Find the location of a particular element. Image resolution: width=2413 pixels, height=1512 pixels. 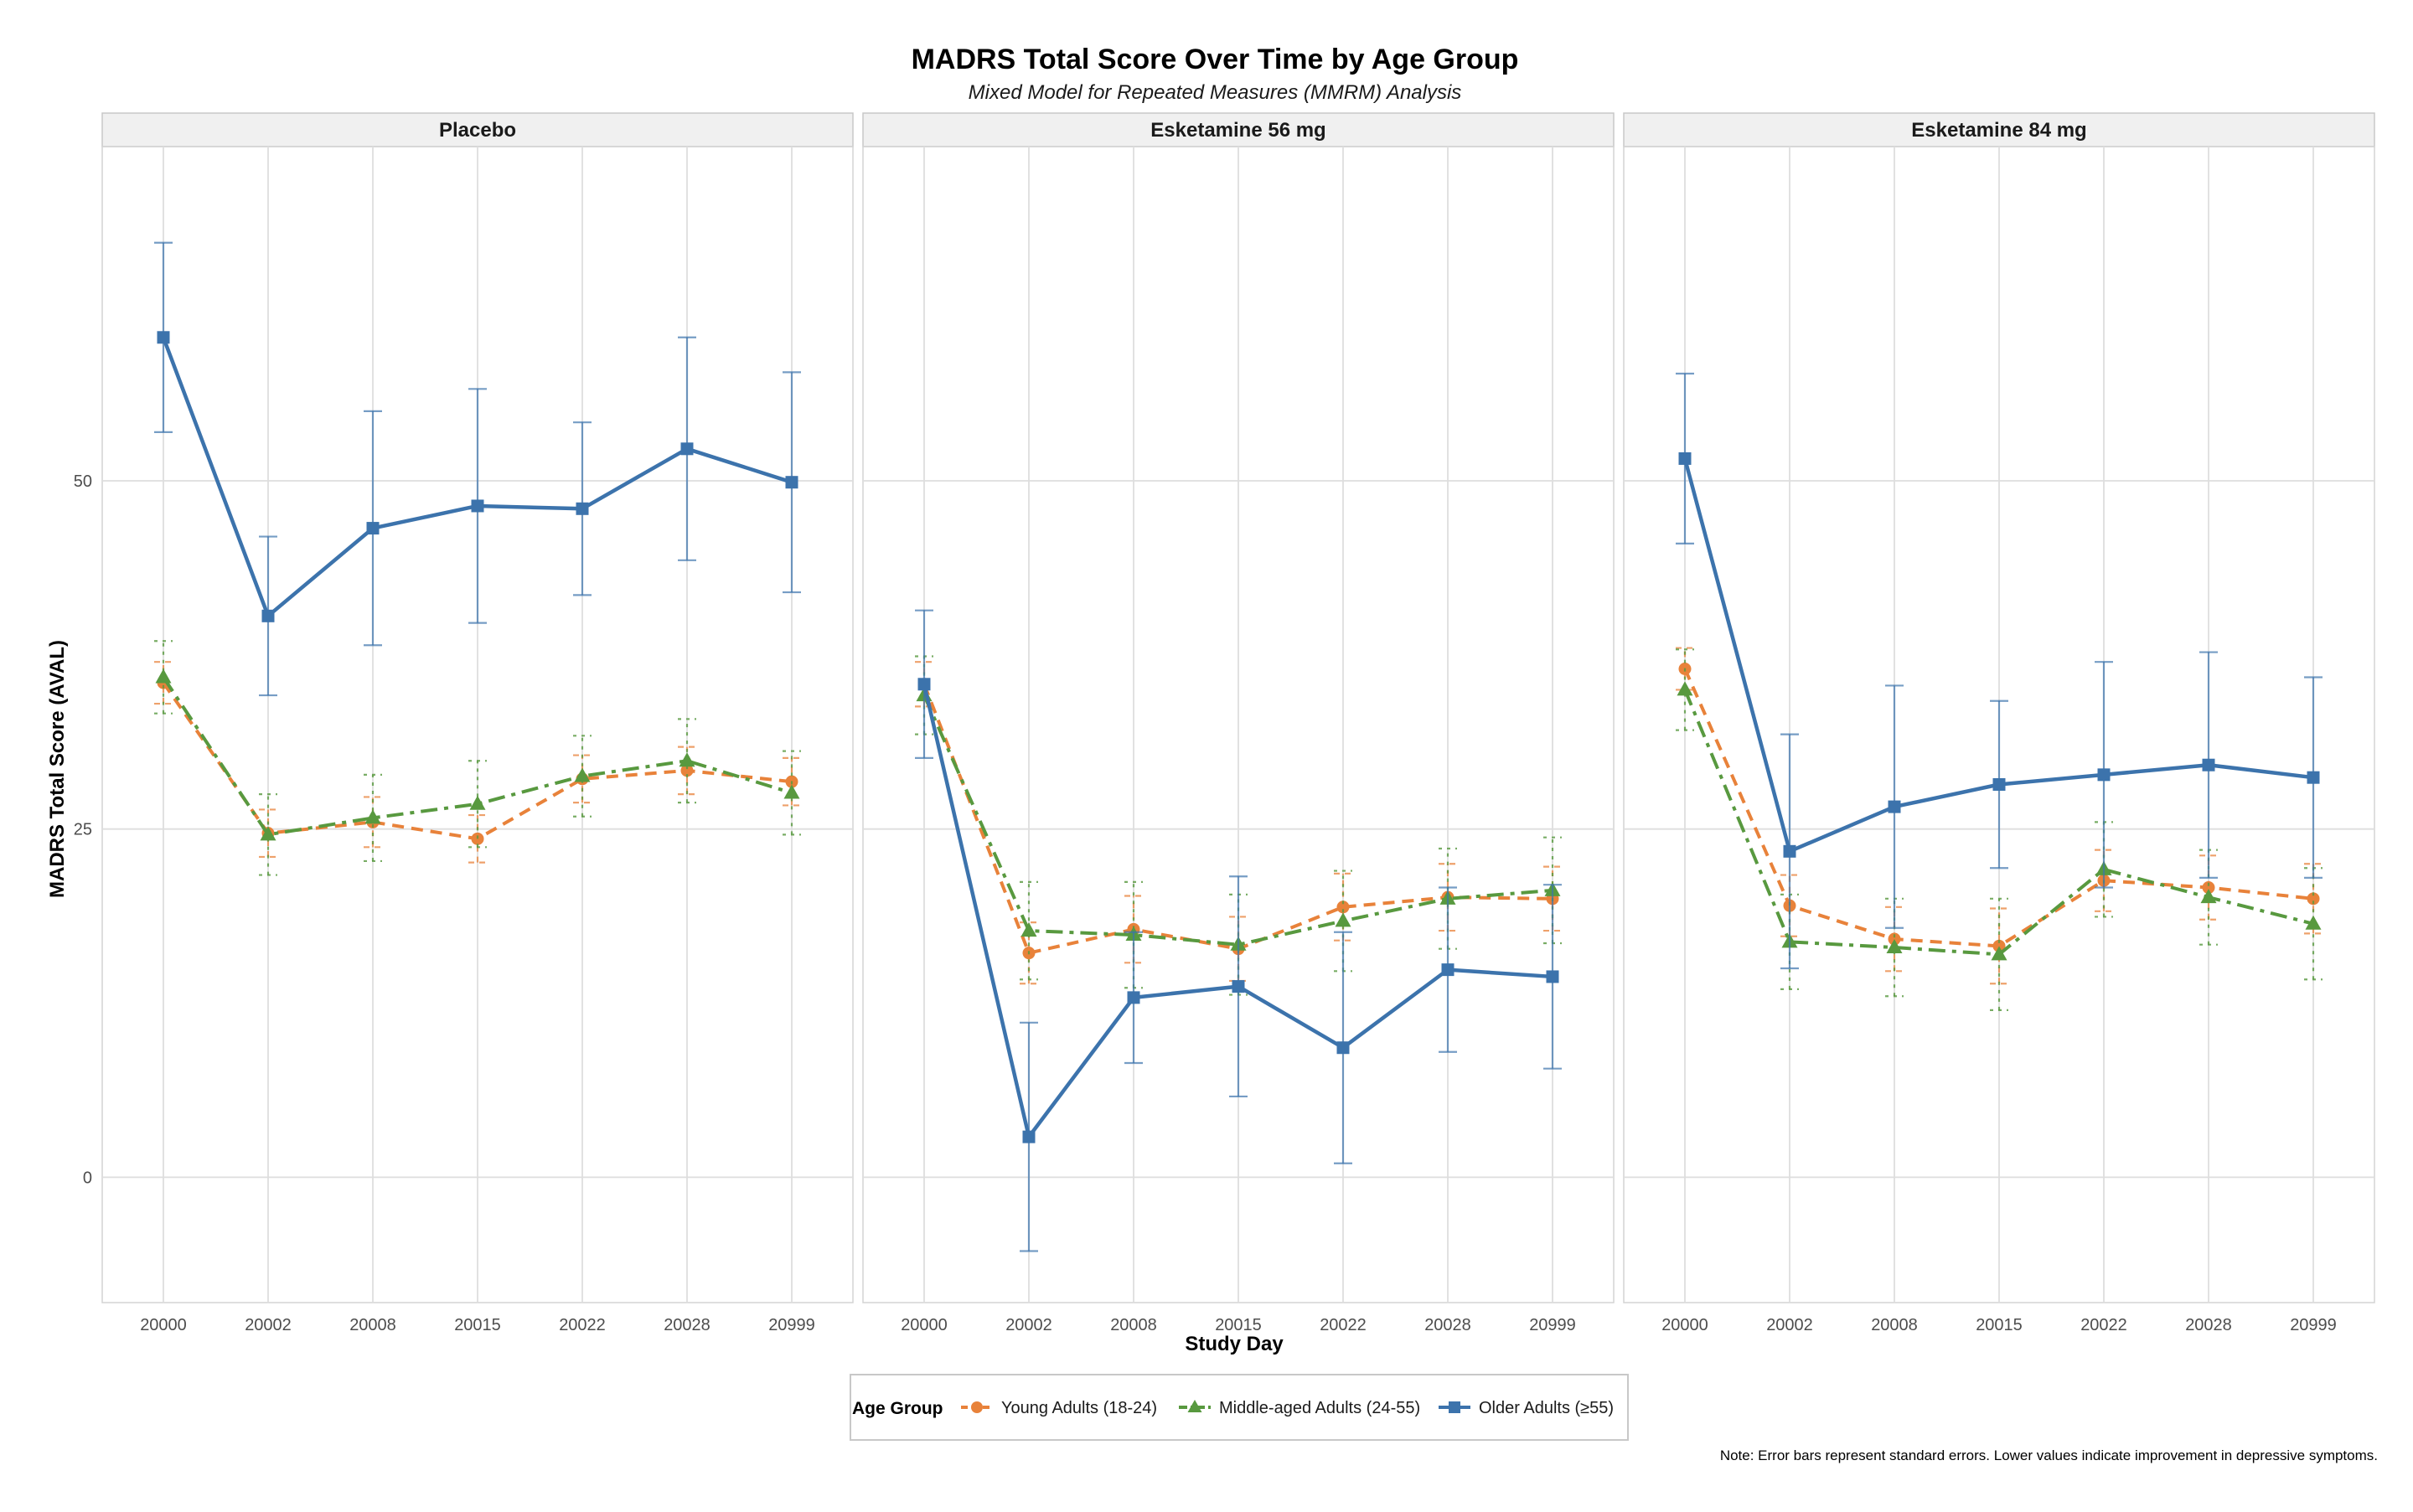

y-tick-label: 25 is located at coordinates (83, 830).